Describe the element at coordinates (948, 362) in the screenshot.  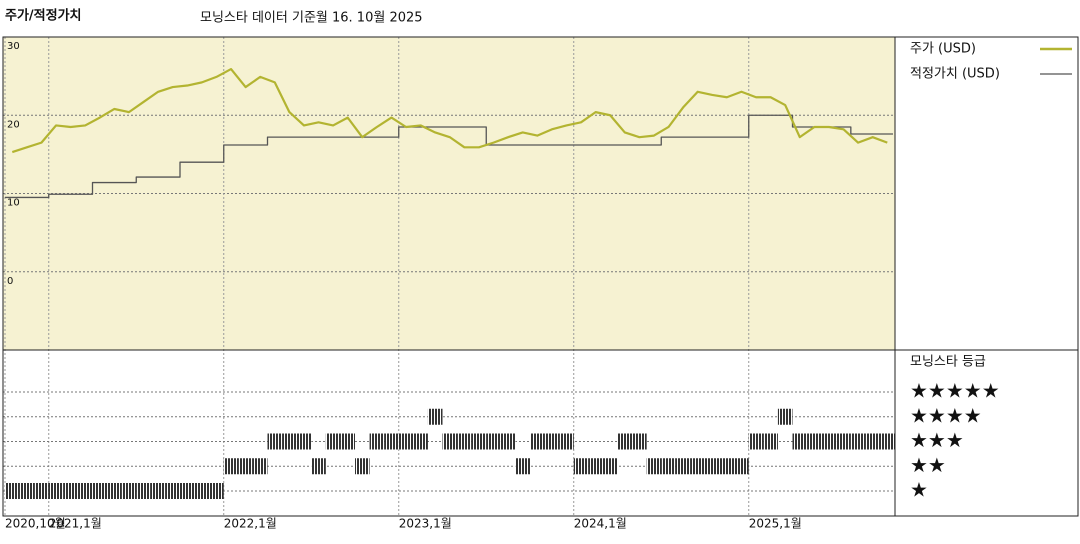
I see `rating-title: 모닝스타 등급` at that location.